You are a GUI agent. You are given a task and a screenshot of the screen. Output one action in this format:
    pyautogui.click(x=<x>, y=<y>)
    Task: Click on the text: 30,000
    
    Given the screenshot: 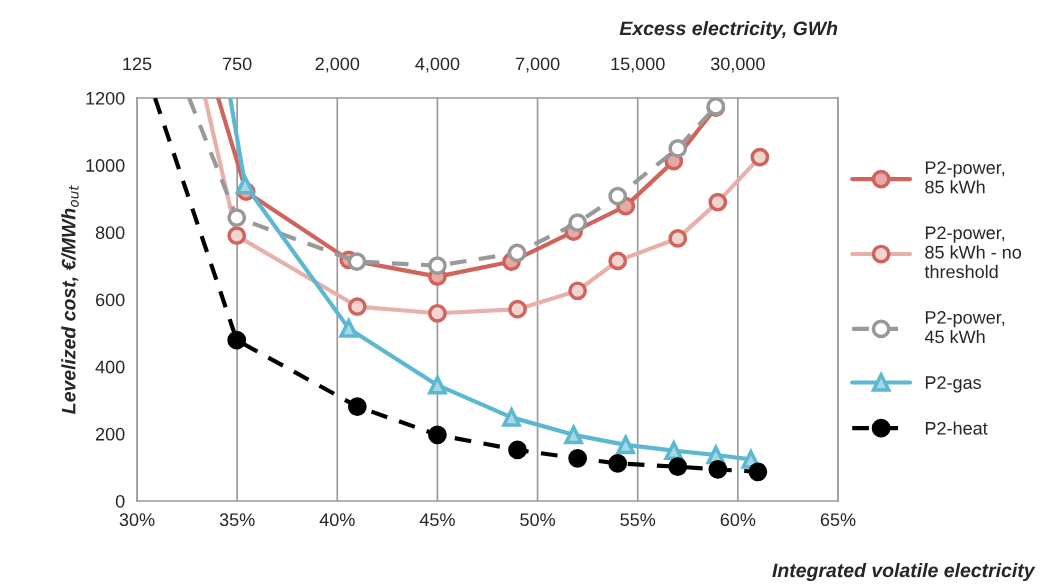 What is the action you would take?
    pyautogui.click(x=737, y=65)
    